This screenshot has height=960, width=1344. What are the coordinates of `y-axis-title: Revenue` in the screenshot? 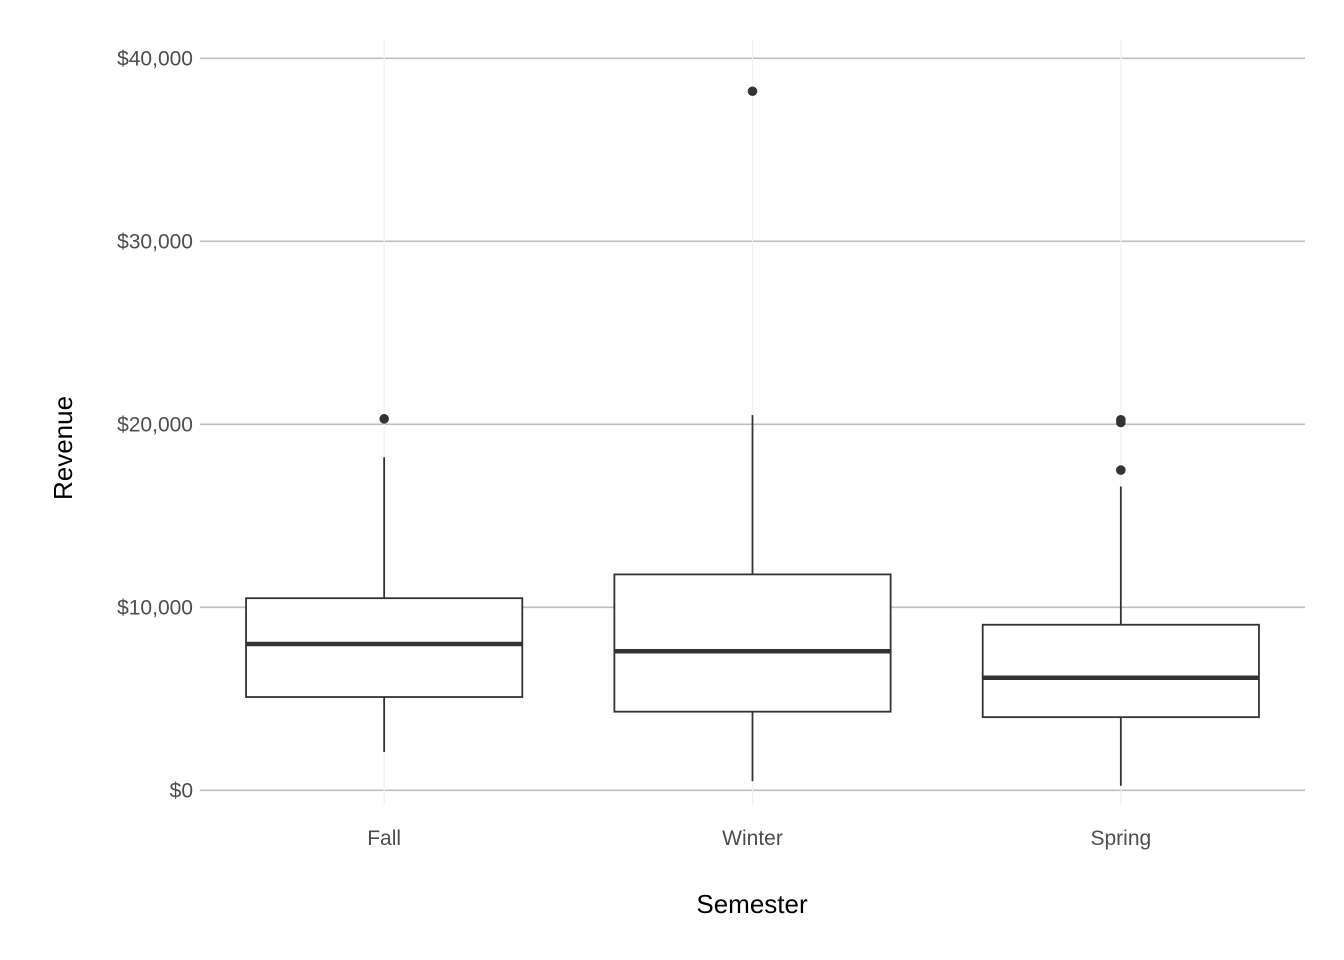 It's located at (63, 448).